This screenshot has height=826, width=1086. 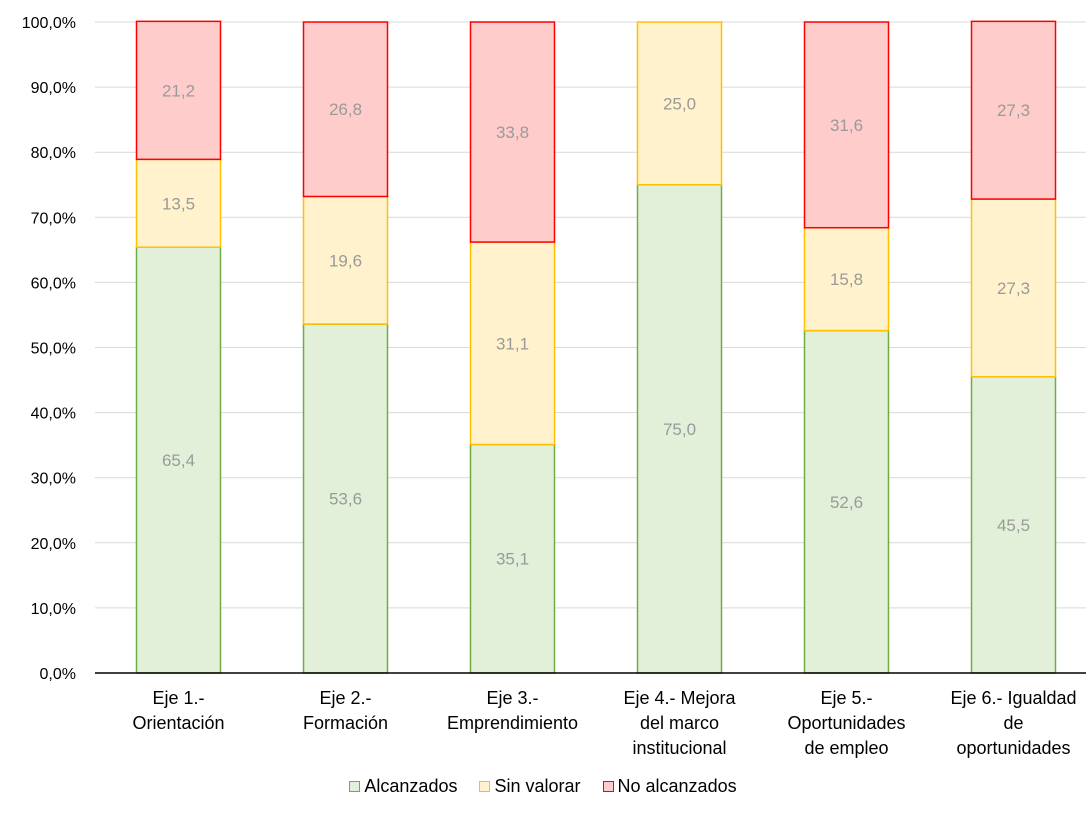 I want to click on data-label: 53,6, so click(x=345, y=499).